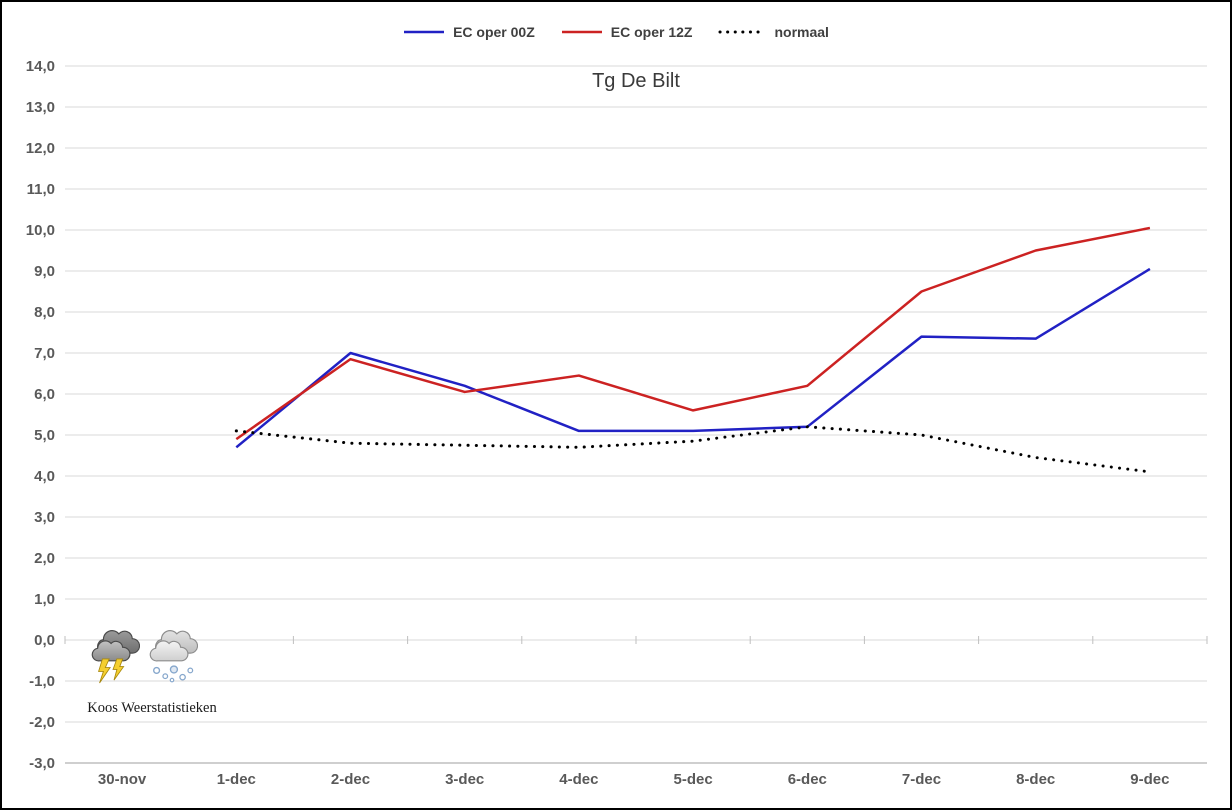 The height and width of the screenshot is (812, 1232). I want to click on legend-line-swatch-dotted, so click(742, 32).